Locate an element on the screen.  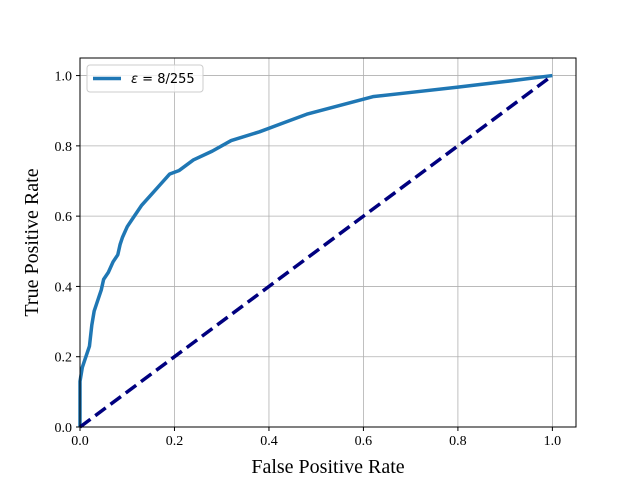
x-axis-label: False Positive Rate is located at coordinates (327, 467).